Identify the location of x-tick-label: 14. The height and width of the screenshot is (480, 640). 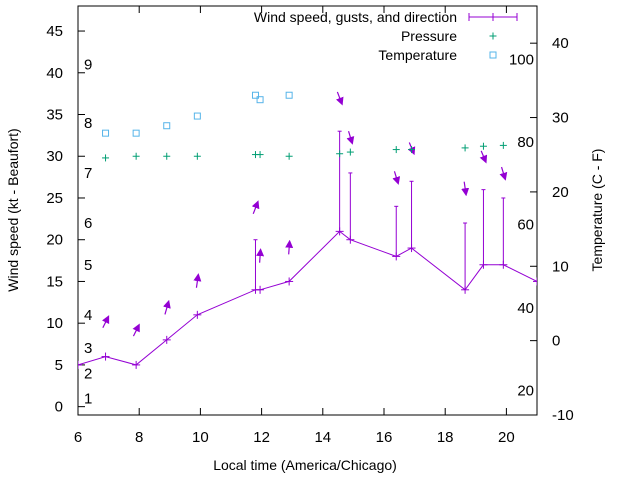
(322, 437).